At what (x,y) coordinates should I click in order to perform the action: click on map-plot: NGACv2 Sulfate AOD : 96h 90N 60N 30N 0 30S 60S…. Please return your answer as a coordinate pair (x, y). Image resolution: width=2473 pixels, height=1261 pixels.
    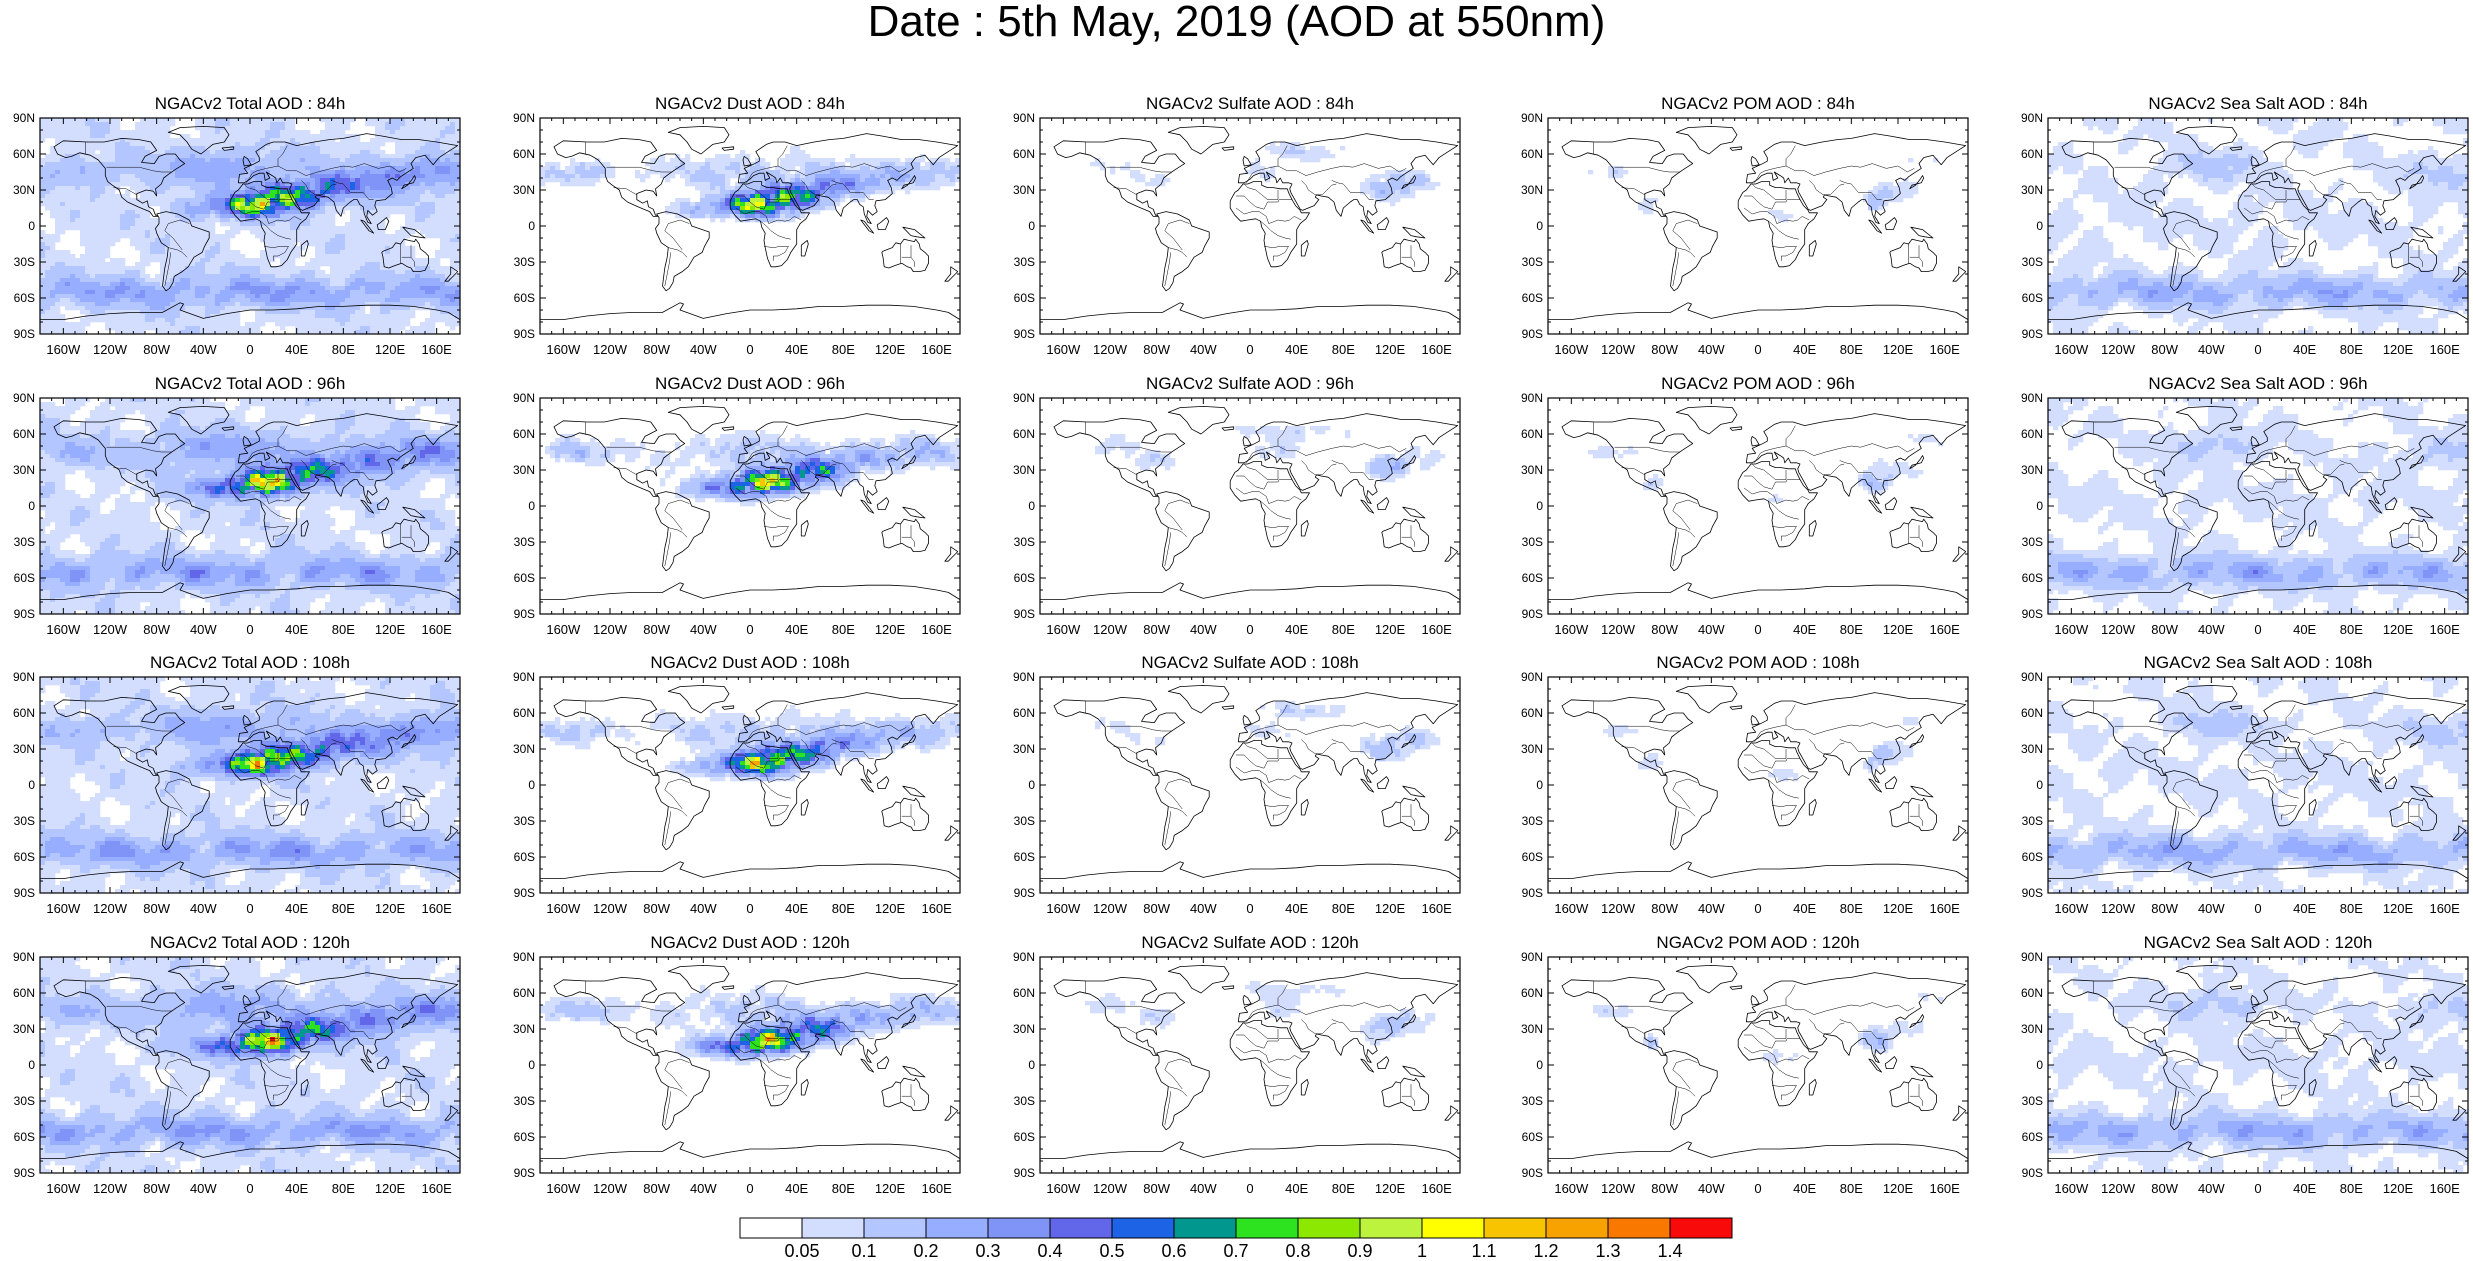
    Looking at the image, I should click on (1237, 505).